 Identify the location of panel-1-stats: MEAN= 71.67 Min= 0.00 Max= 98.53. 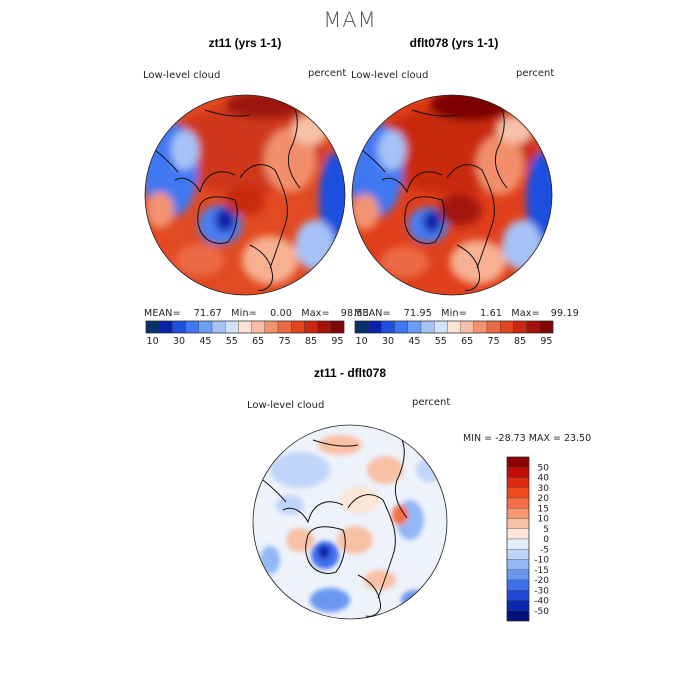
(256, 313).